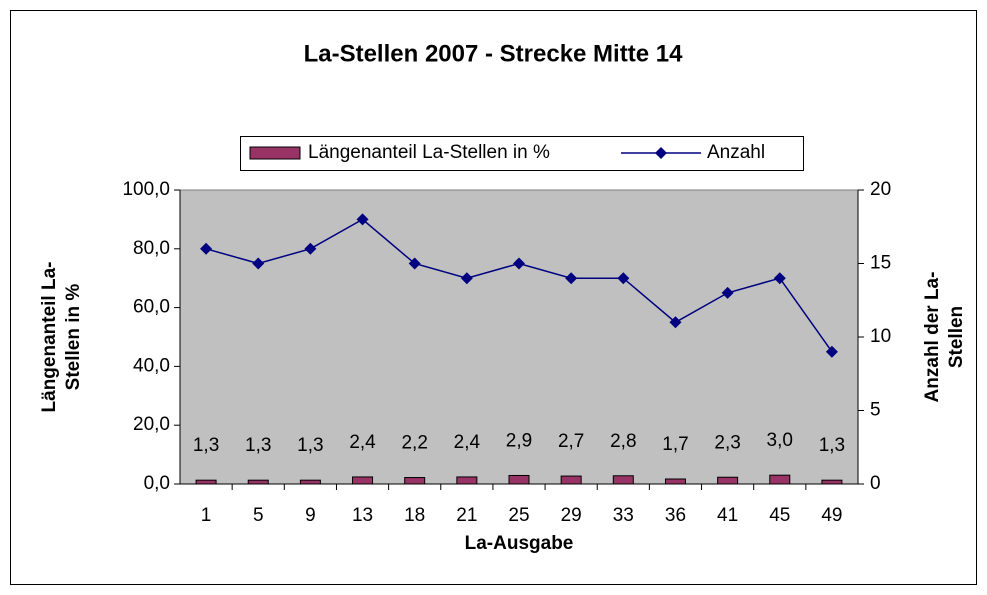  What do you see at coordinates (151, 248) in the screenshot?
I see `y-tick-label: 80,0` at bounding box center [151, 248].